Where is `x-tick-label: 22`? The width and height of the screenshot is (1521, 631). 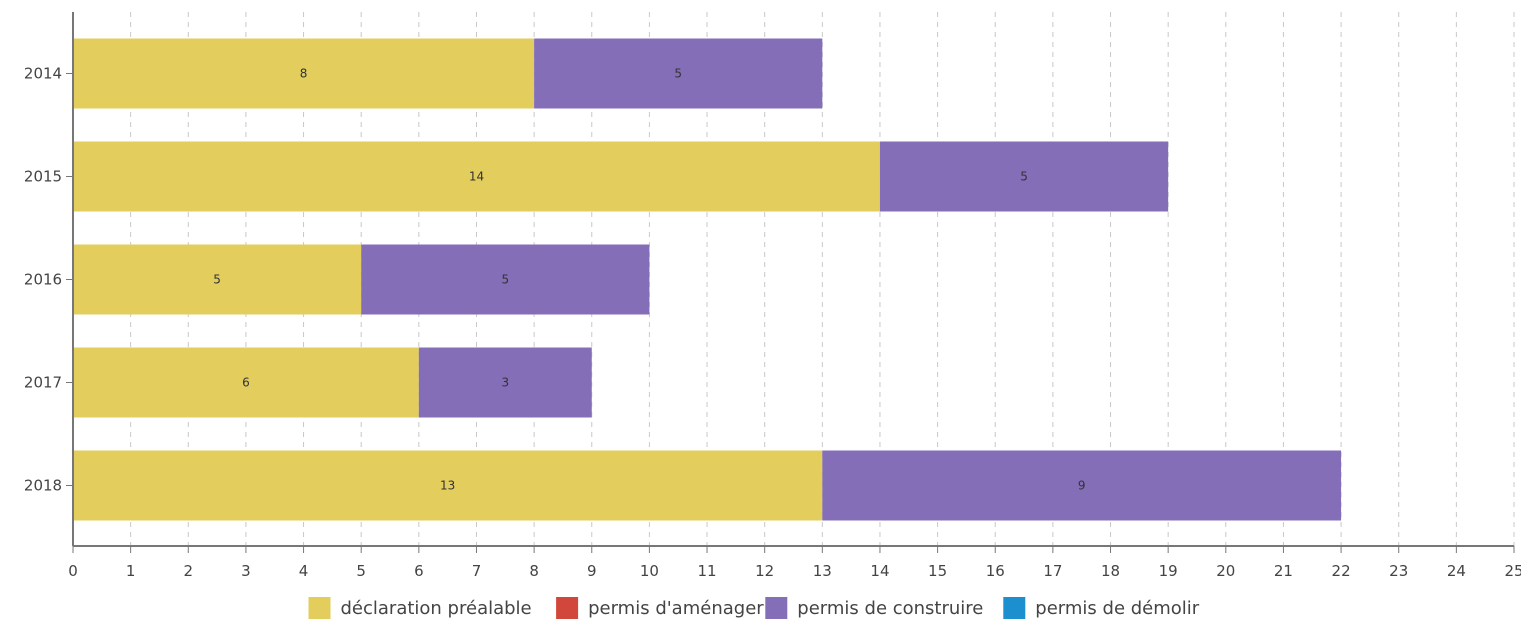
x-tick-label: 22 is located at coordinates (1341, 571).